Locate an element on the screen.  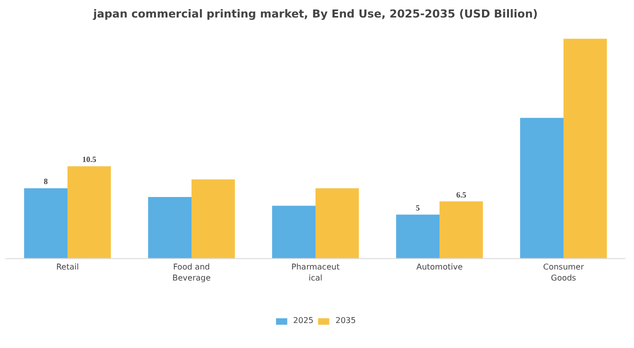
data-label: 5 is located at coordinates (418, 208).